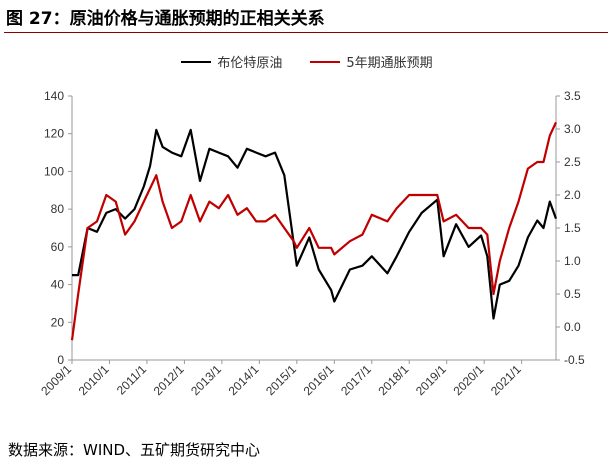 The image size is (614, 467). Describe the element at coordinates (196, 61) in the screenshot. I see `legend-swatch-brent` at that location.